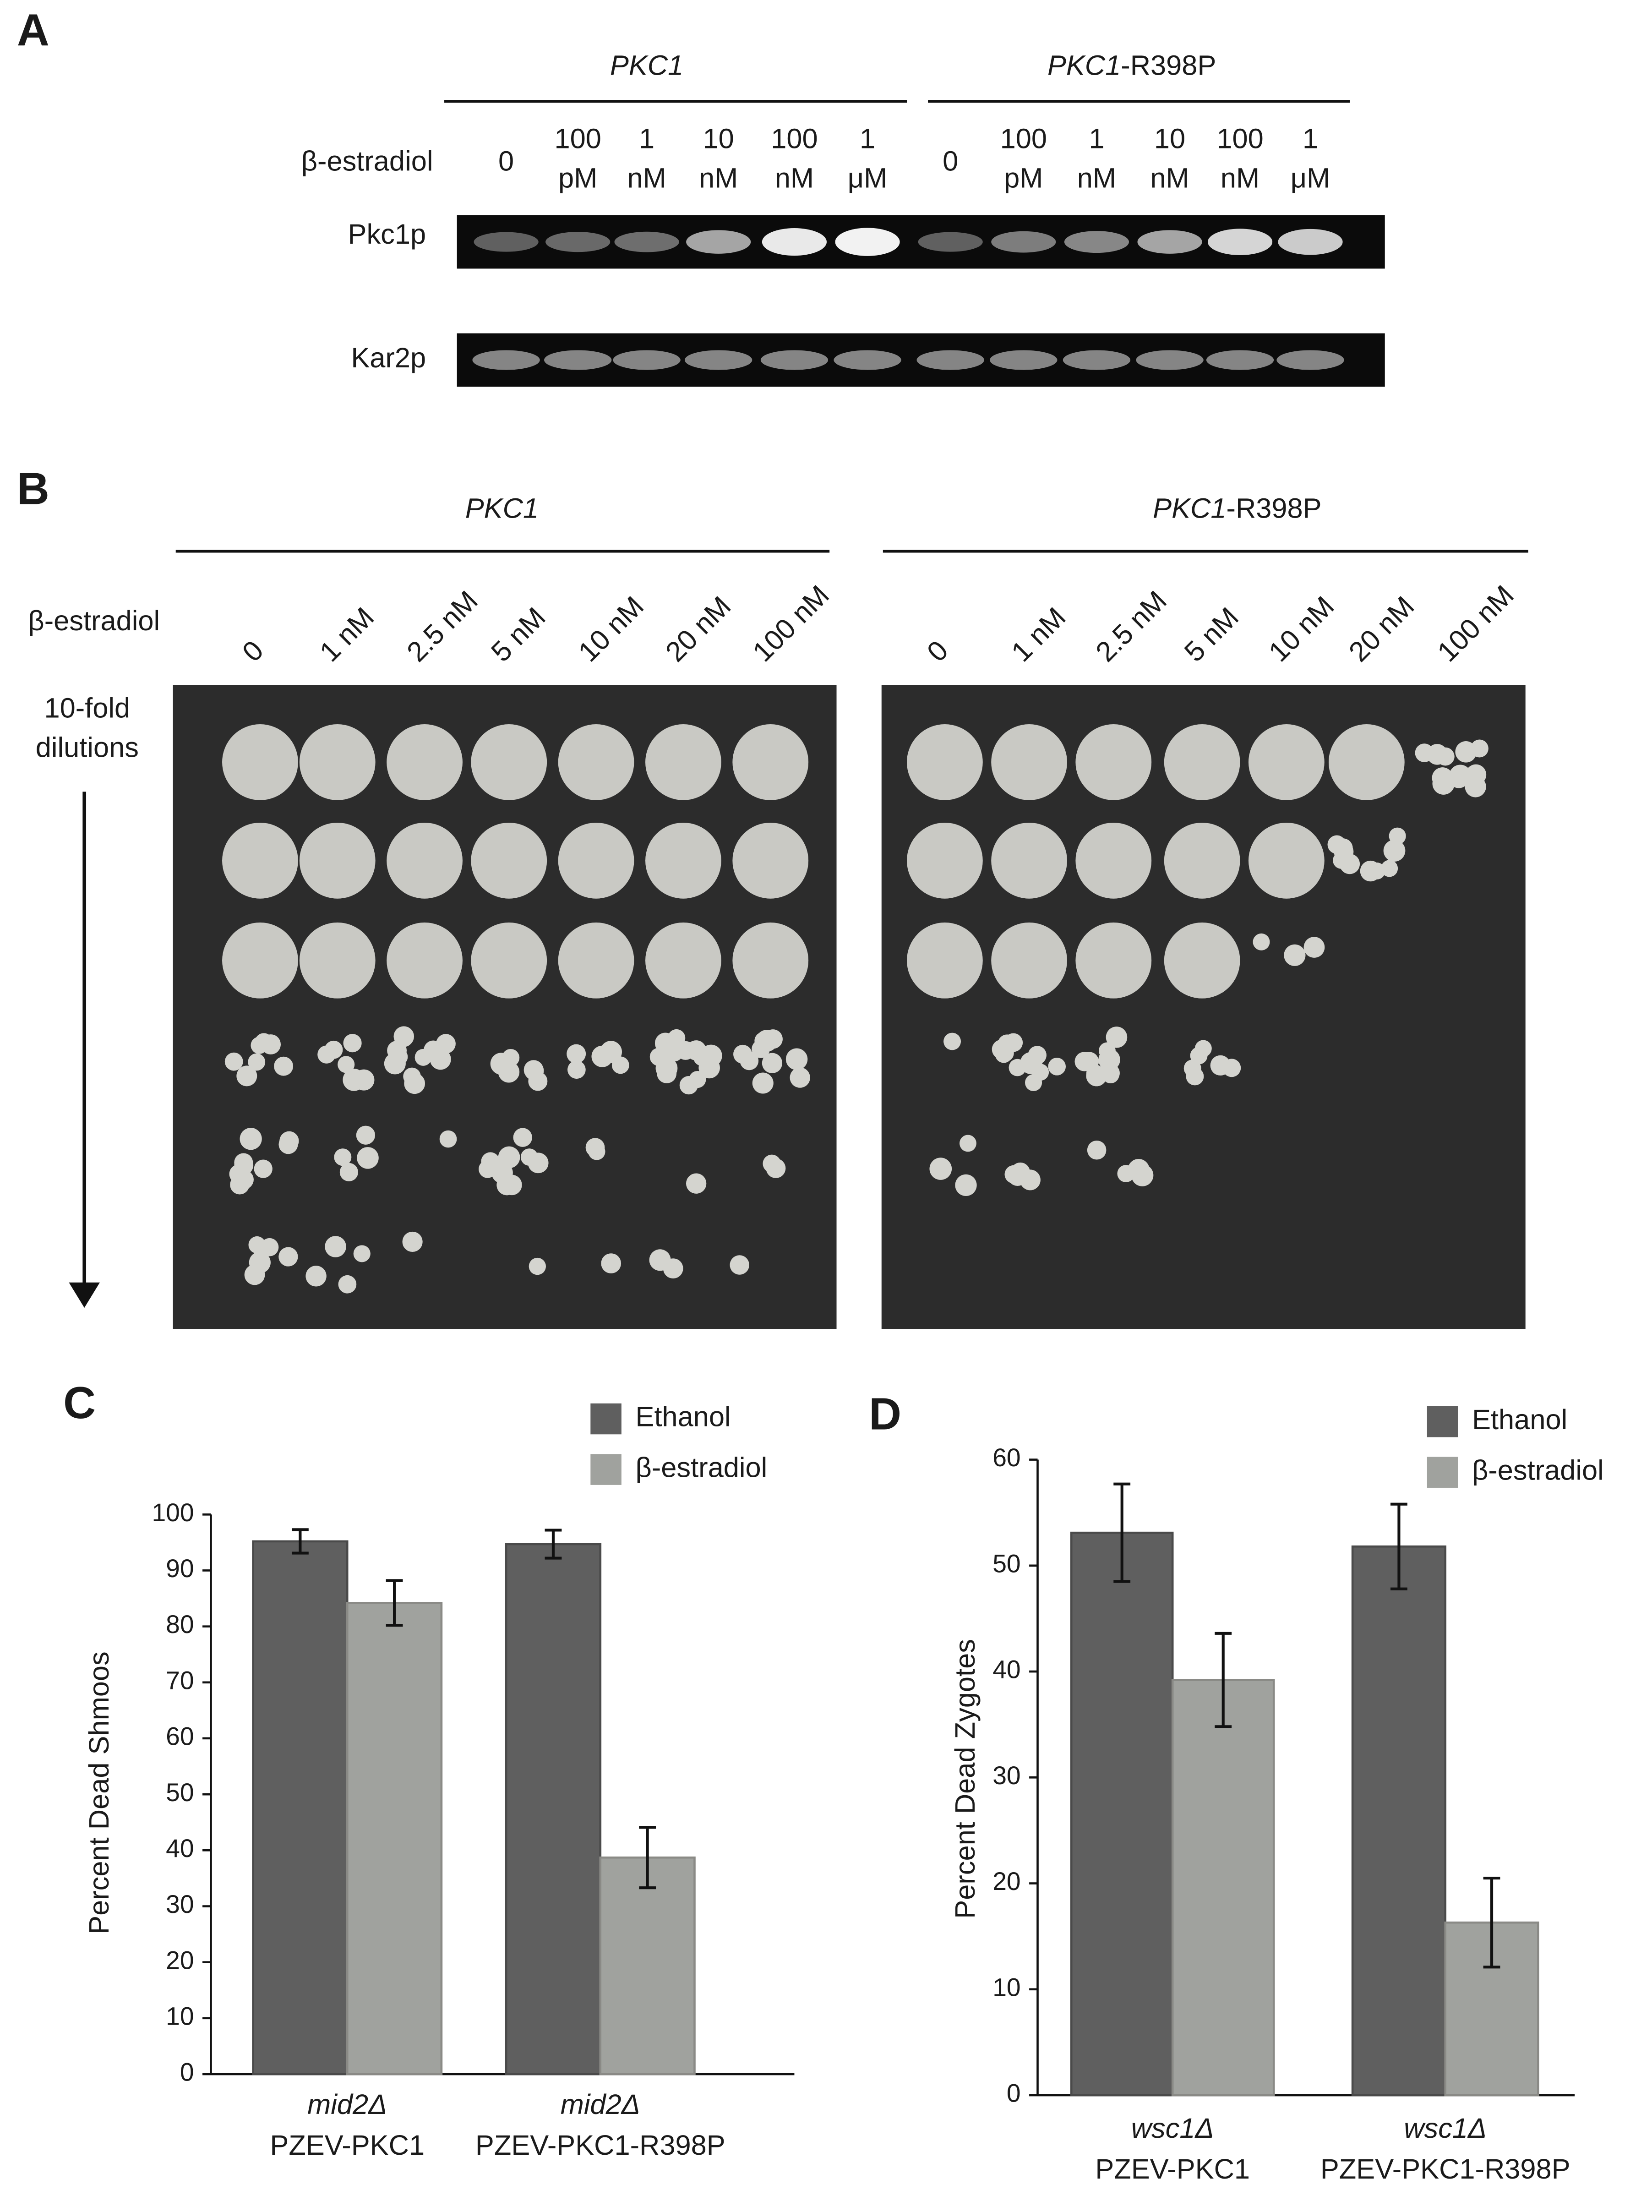 The width and height of the screenshot is (1652, 2212). What do you see at coordinates (1023, 178) in the screenshot?
I see `lane-label: pM` at bounding box center [1023, 178].